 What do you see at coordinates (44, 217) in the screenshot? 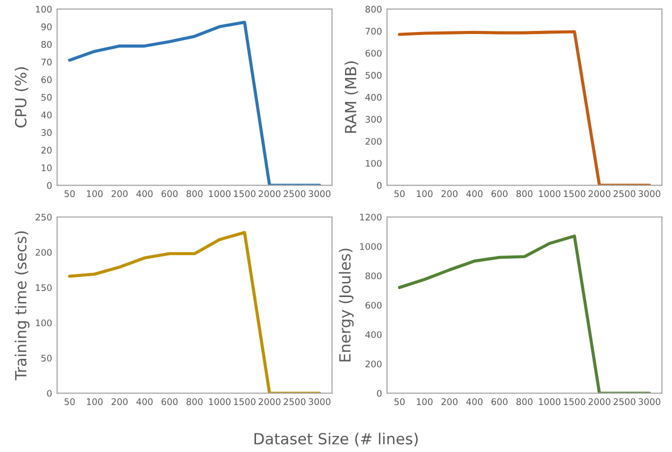
I see `y-tick-label: 250` at bounding box center [44, 217].